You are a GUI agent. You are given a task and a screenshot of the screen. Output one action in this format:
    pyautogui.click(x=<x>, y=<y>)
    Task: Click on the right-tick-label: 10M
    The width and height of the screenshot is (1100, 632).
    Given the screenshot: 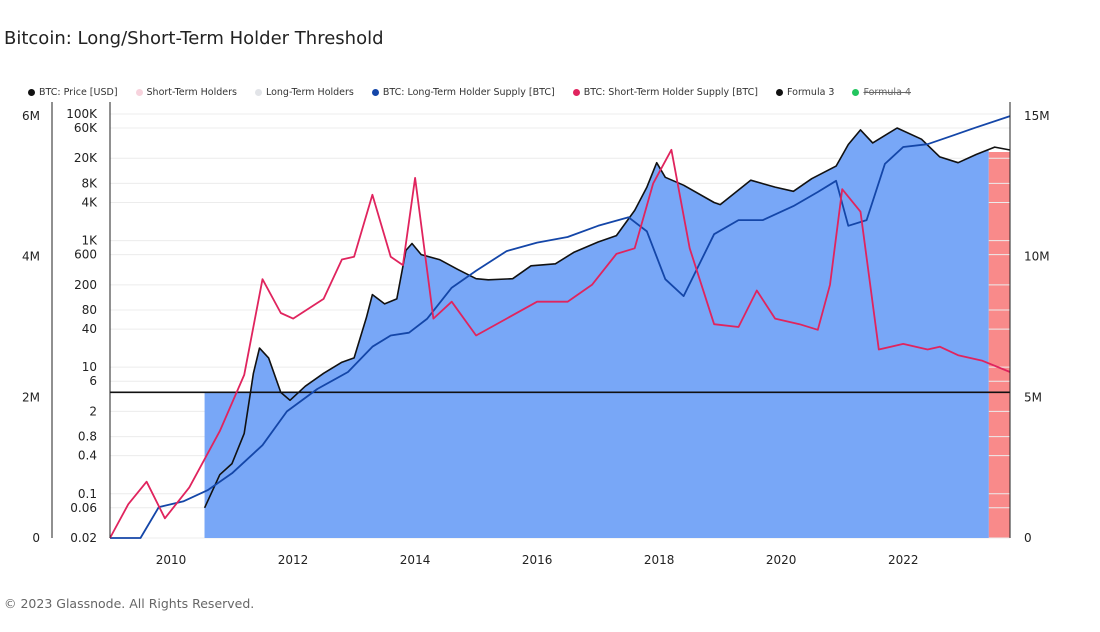 What is the action you would take?
    pyautogui.click(x=1037, y=257)
    